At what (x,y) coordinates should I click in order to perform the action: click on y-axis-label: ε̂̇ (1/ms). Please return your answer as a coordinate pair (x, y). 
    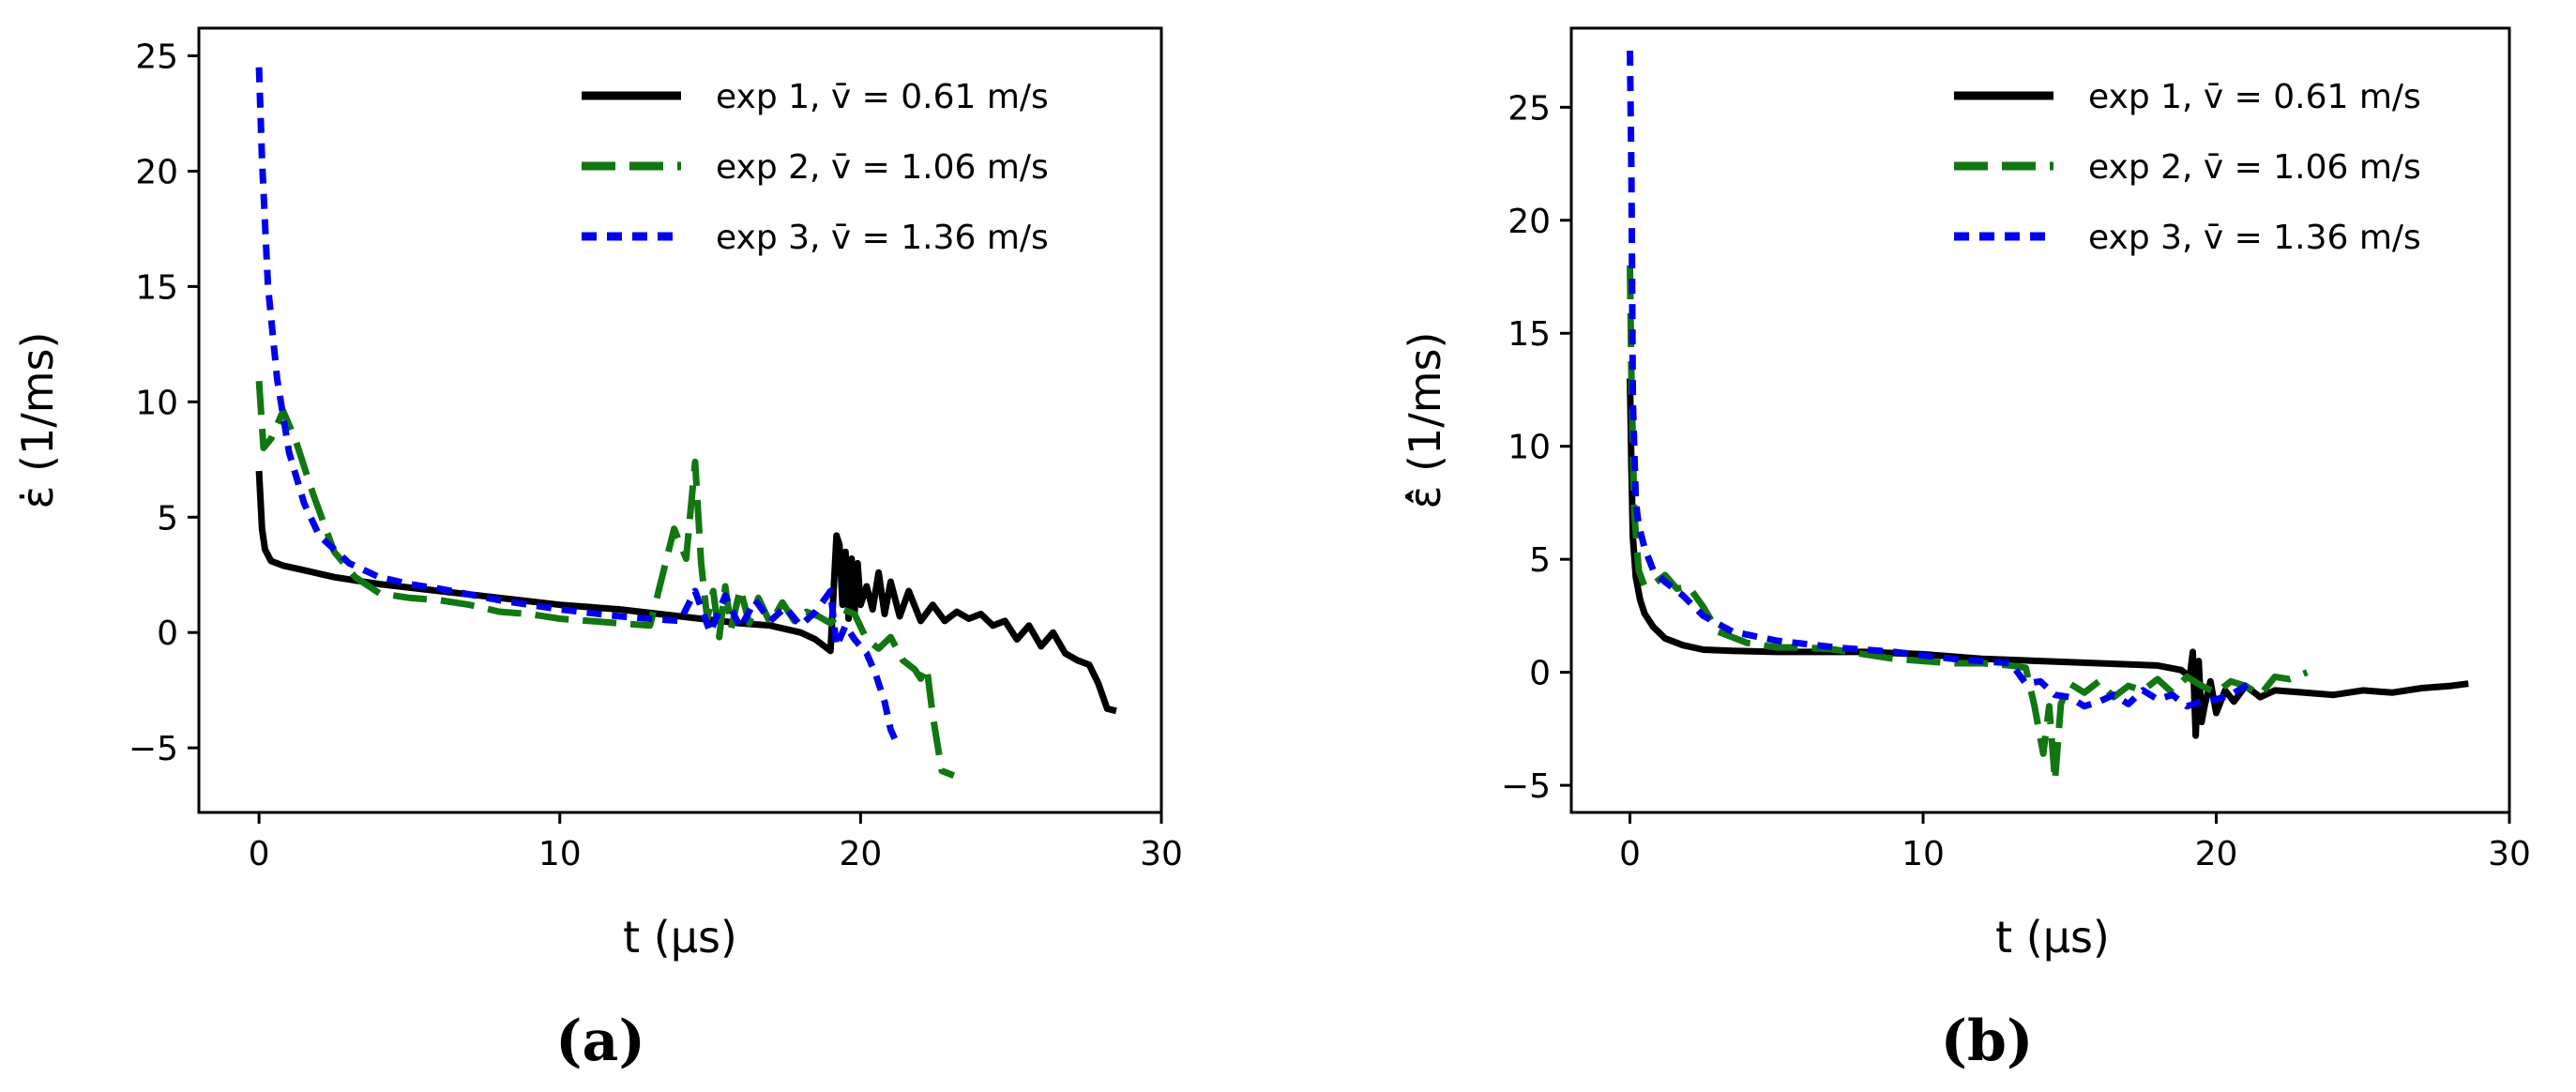
    Looking at the image, I should click on (1425, 420).